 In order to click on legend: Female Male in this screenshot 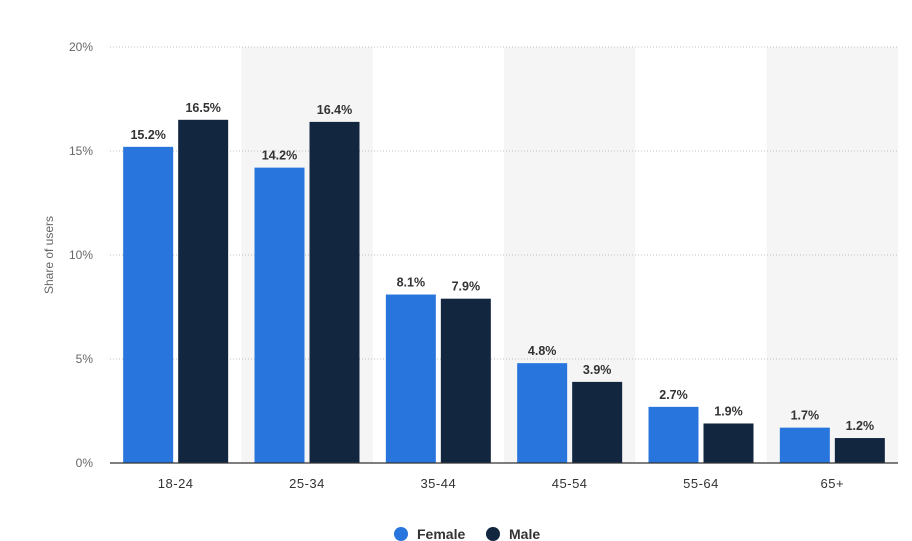, I will do `click(467, 533)`.